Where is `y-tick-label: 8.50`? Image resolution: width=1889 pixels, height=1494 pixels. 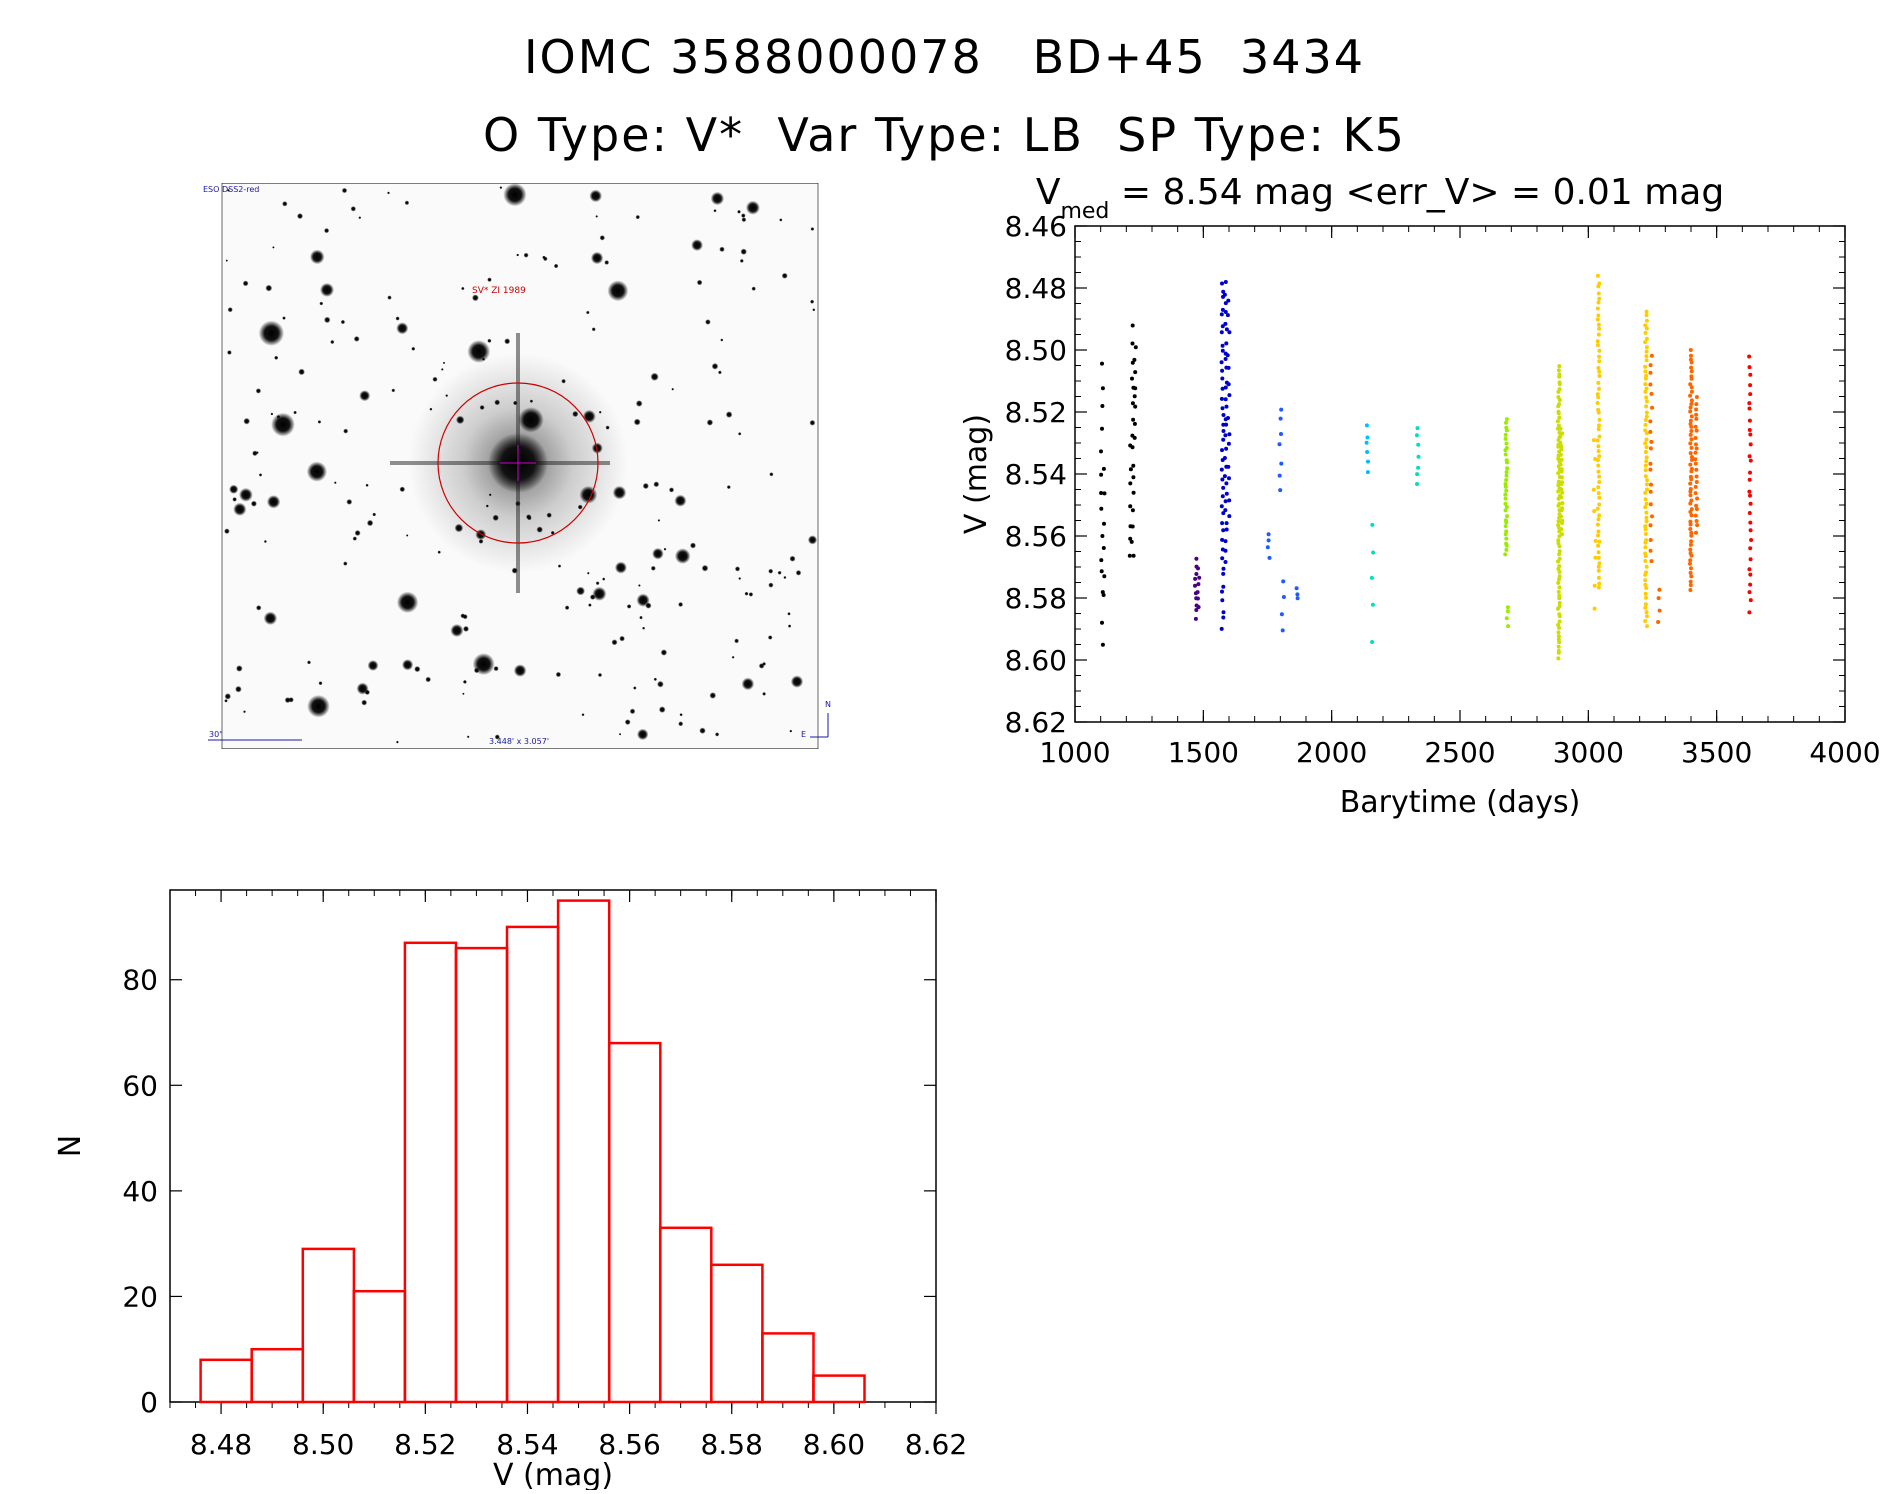 y-tick-label: 8.50 is located at coordinates (1036, 350).